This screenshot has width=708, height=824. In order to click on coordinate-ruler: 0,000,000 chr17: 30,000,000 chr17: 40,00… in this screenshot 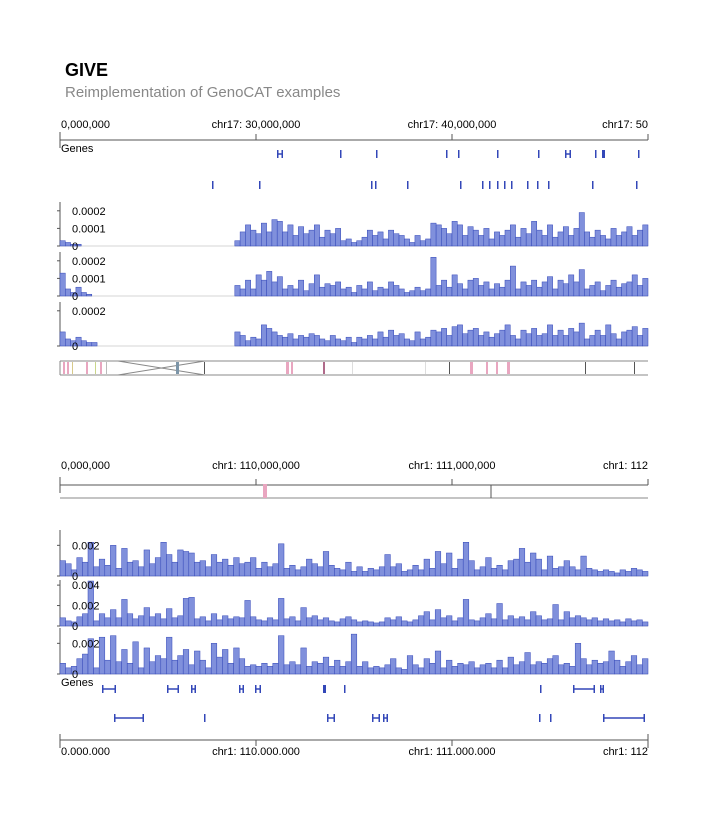, I will do `click(354, 133)`.